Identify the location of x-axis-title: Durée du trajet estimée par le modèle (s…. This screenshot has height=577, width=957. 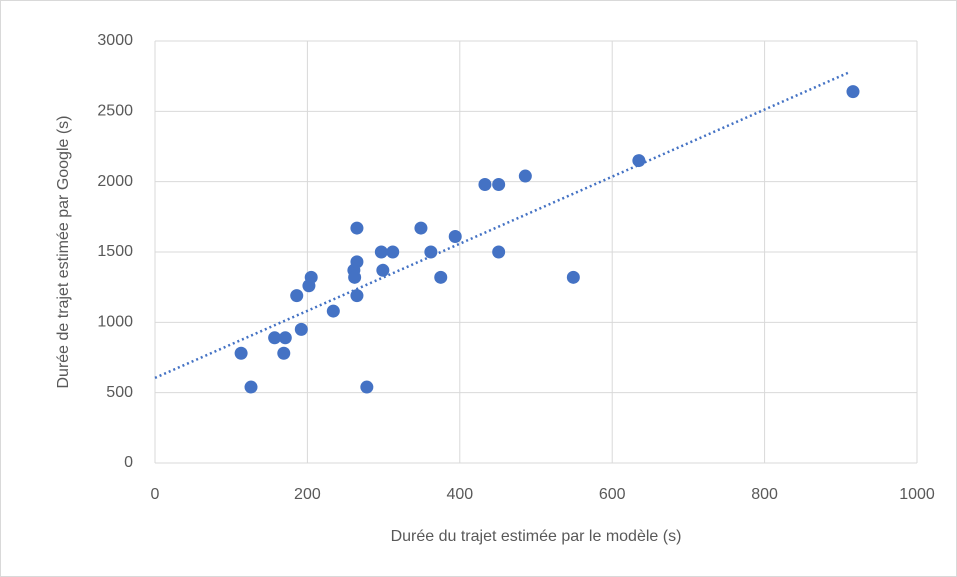
(536, 536).